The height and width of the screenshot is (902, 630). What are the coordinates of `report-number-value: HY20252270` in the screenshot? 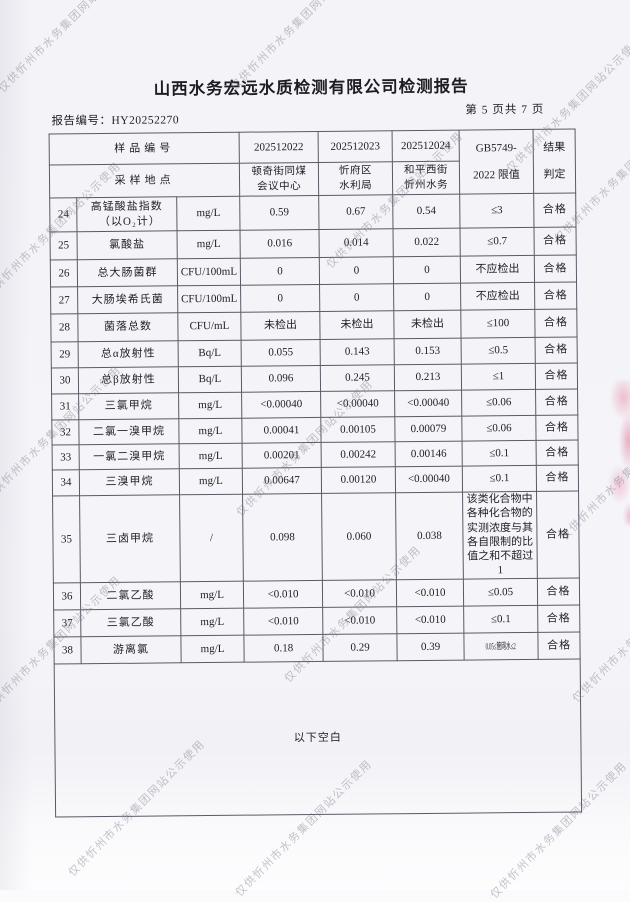 It's located at (145, 120).